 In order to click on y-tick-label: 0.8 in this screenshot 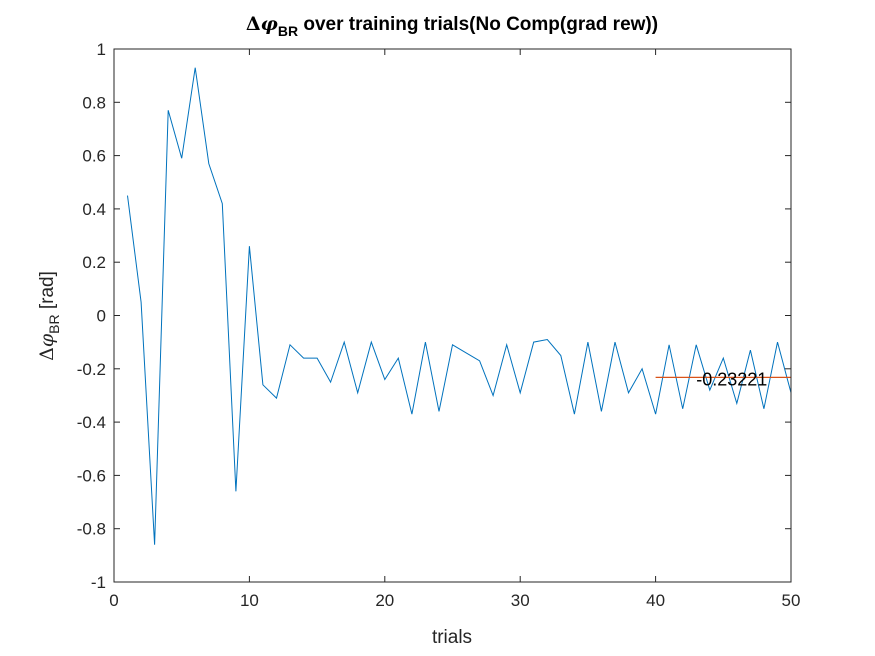, I will do `click(94, 102)`.